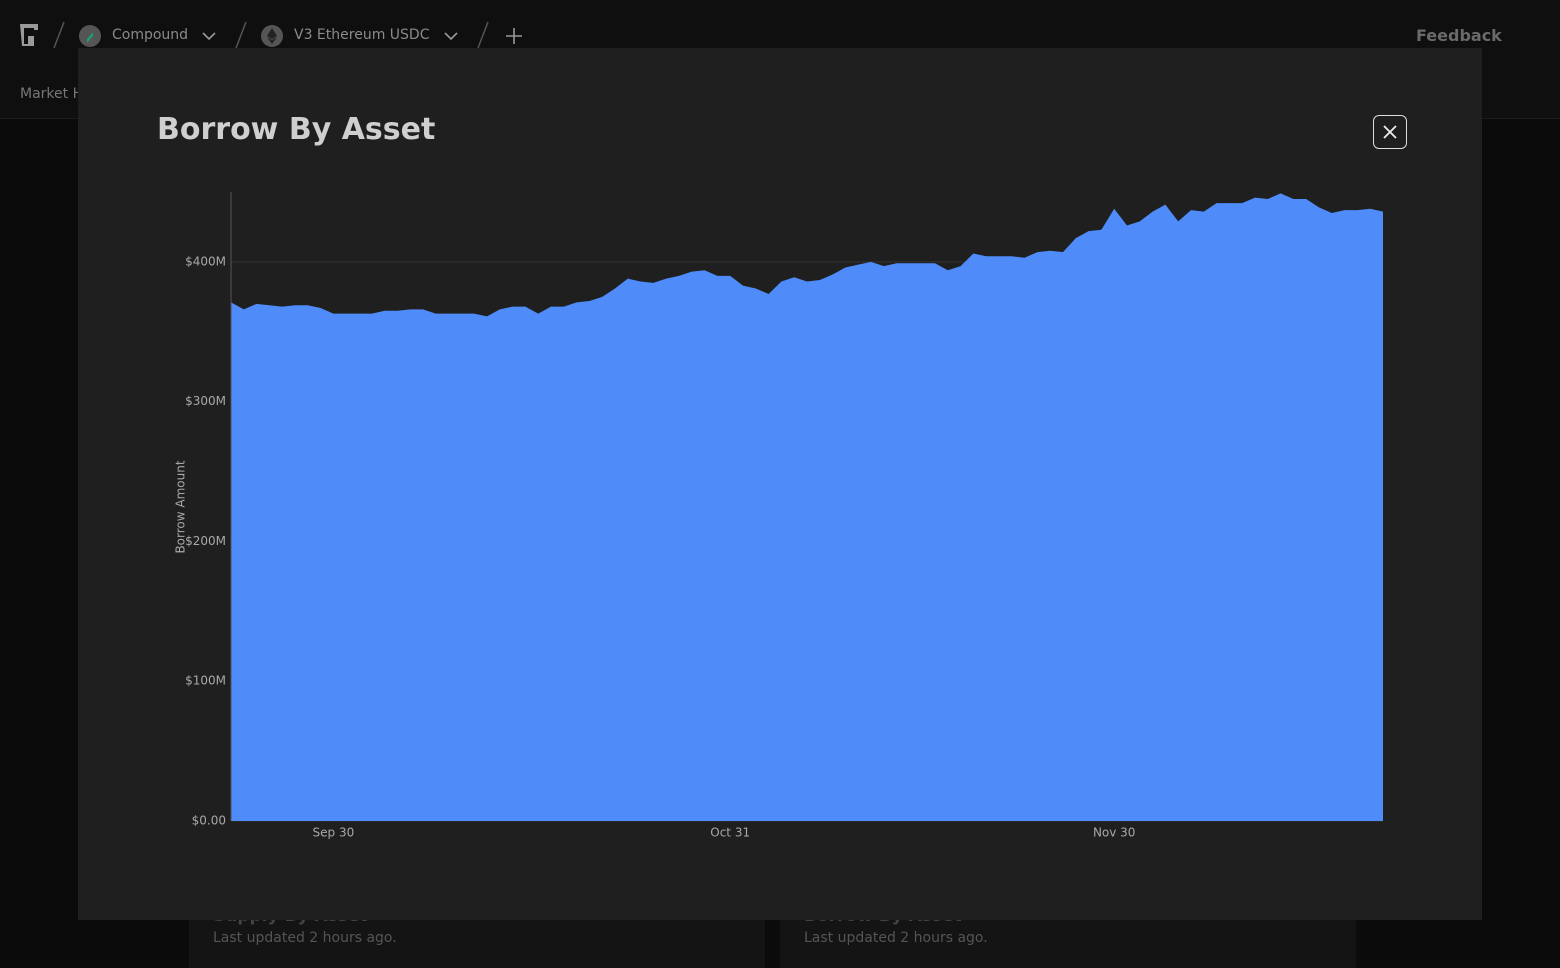 The width and height of the screenshot is (1560, 968). Describe the element at coordinates (334, 833) in the screenshot. I see `x-tick-label: Sep 30` at that location.